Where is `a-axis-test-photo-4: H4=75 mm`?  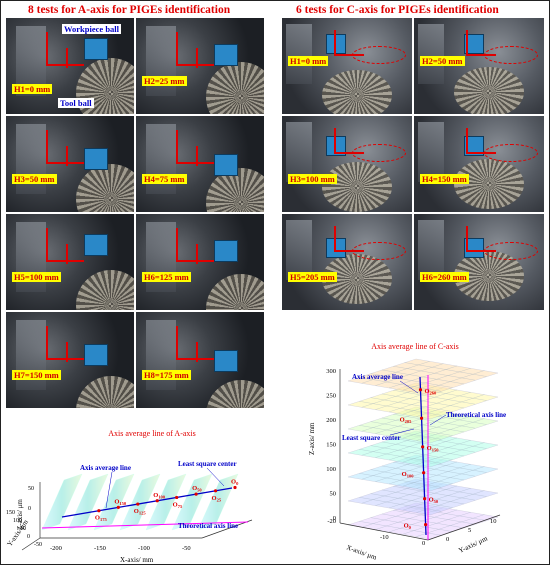
a-axis-test-photo-4: H4=75 mm is located at coordinates (200, 164).